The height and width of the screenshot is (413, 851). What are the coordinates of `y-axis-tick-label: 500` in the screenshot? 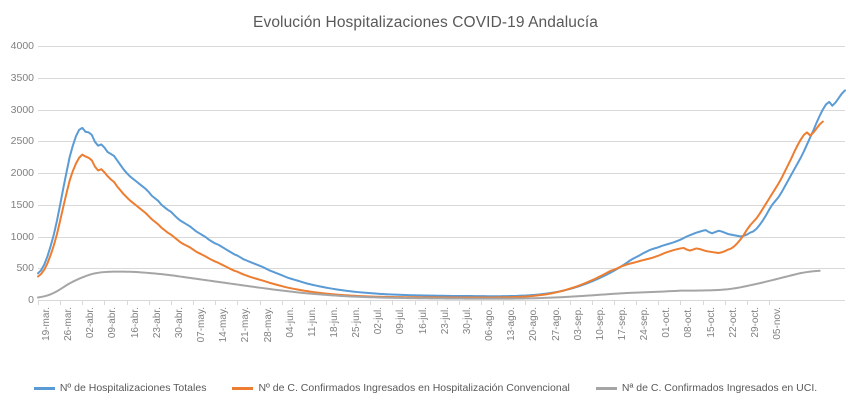 It's located at (25, 268).